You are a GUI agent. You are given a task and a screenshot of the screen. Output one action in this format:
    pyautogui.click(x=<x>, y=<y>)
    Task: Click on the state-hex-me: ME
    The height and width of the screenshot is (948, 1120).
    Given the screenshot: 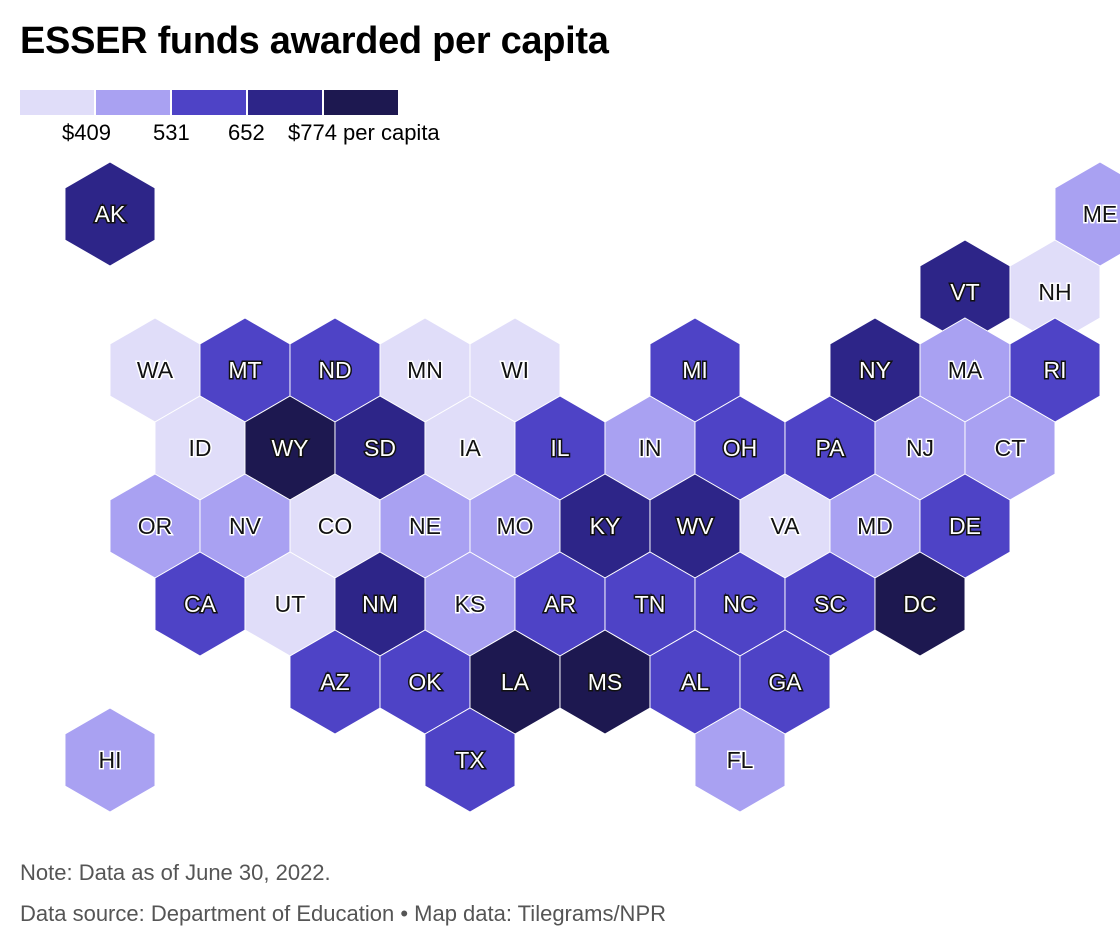 What is the action you would take?
    pyautogui.click(x=1087, y=214)
    